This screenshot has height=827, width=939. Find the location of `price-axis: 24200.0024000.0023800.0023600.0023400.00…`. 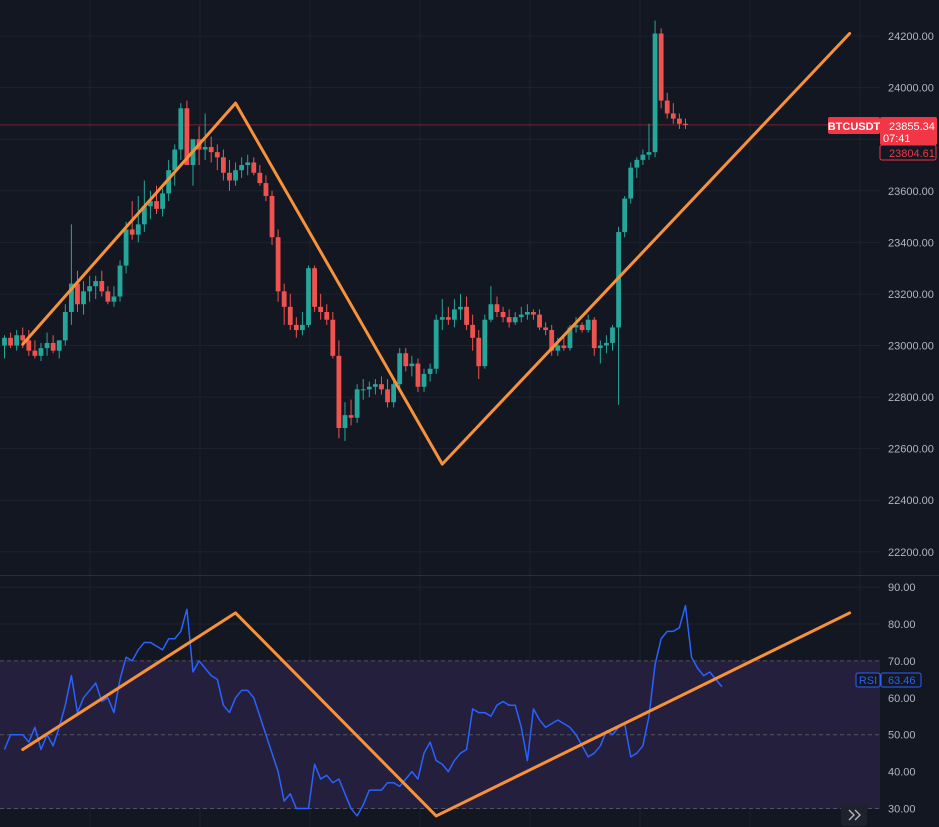

price-axis: 24200.0024000.0023800.0023600.0023400.00… is located at coordinates (911, 295).